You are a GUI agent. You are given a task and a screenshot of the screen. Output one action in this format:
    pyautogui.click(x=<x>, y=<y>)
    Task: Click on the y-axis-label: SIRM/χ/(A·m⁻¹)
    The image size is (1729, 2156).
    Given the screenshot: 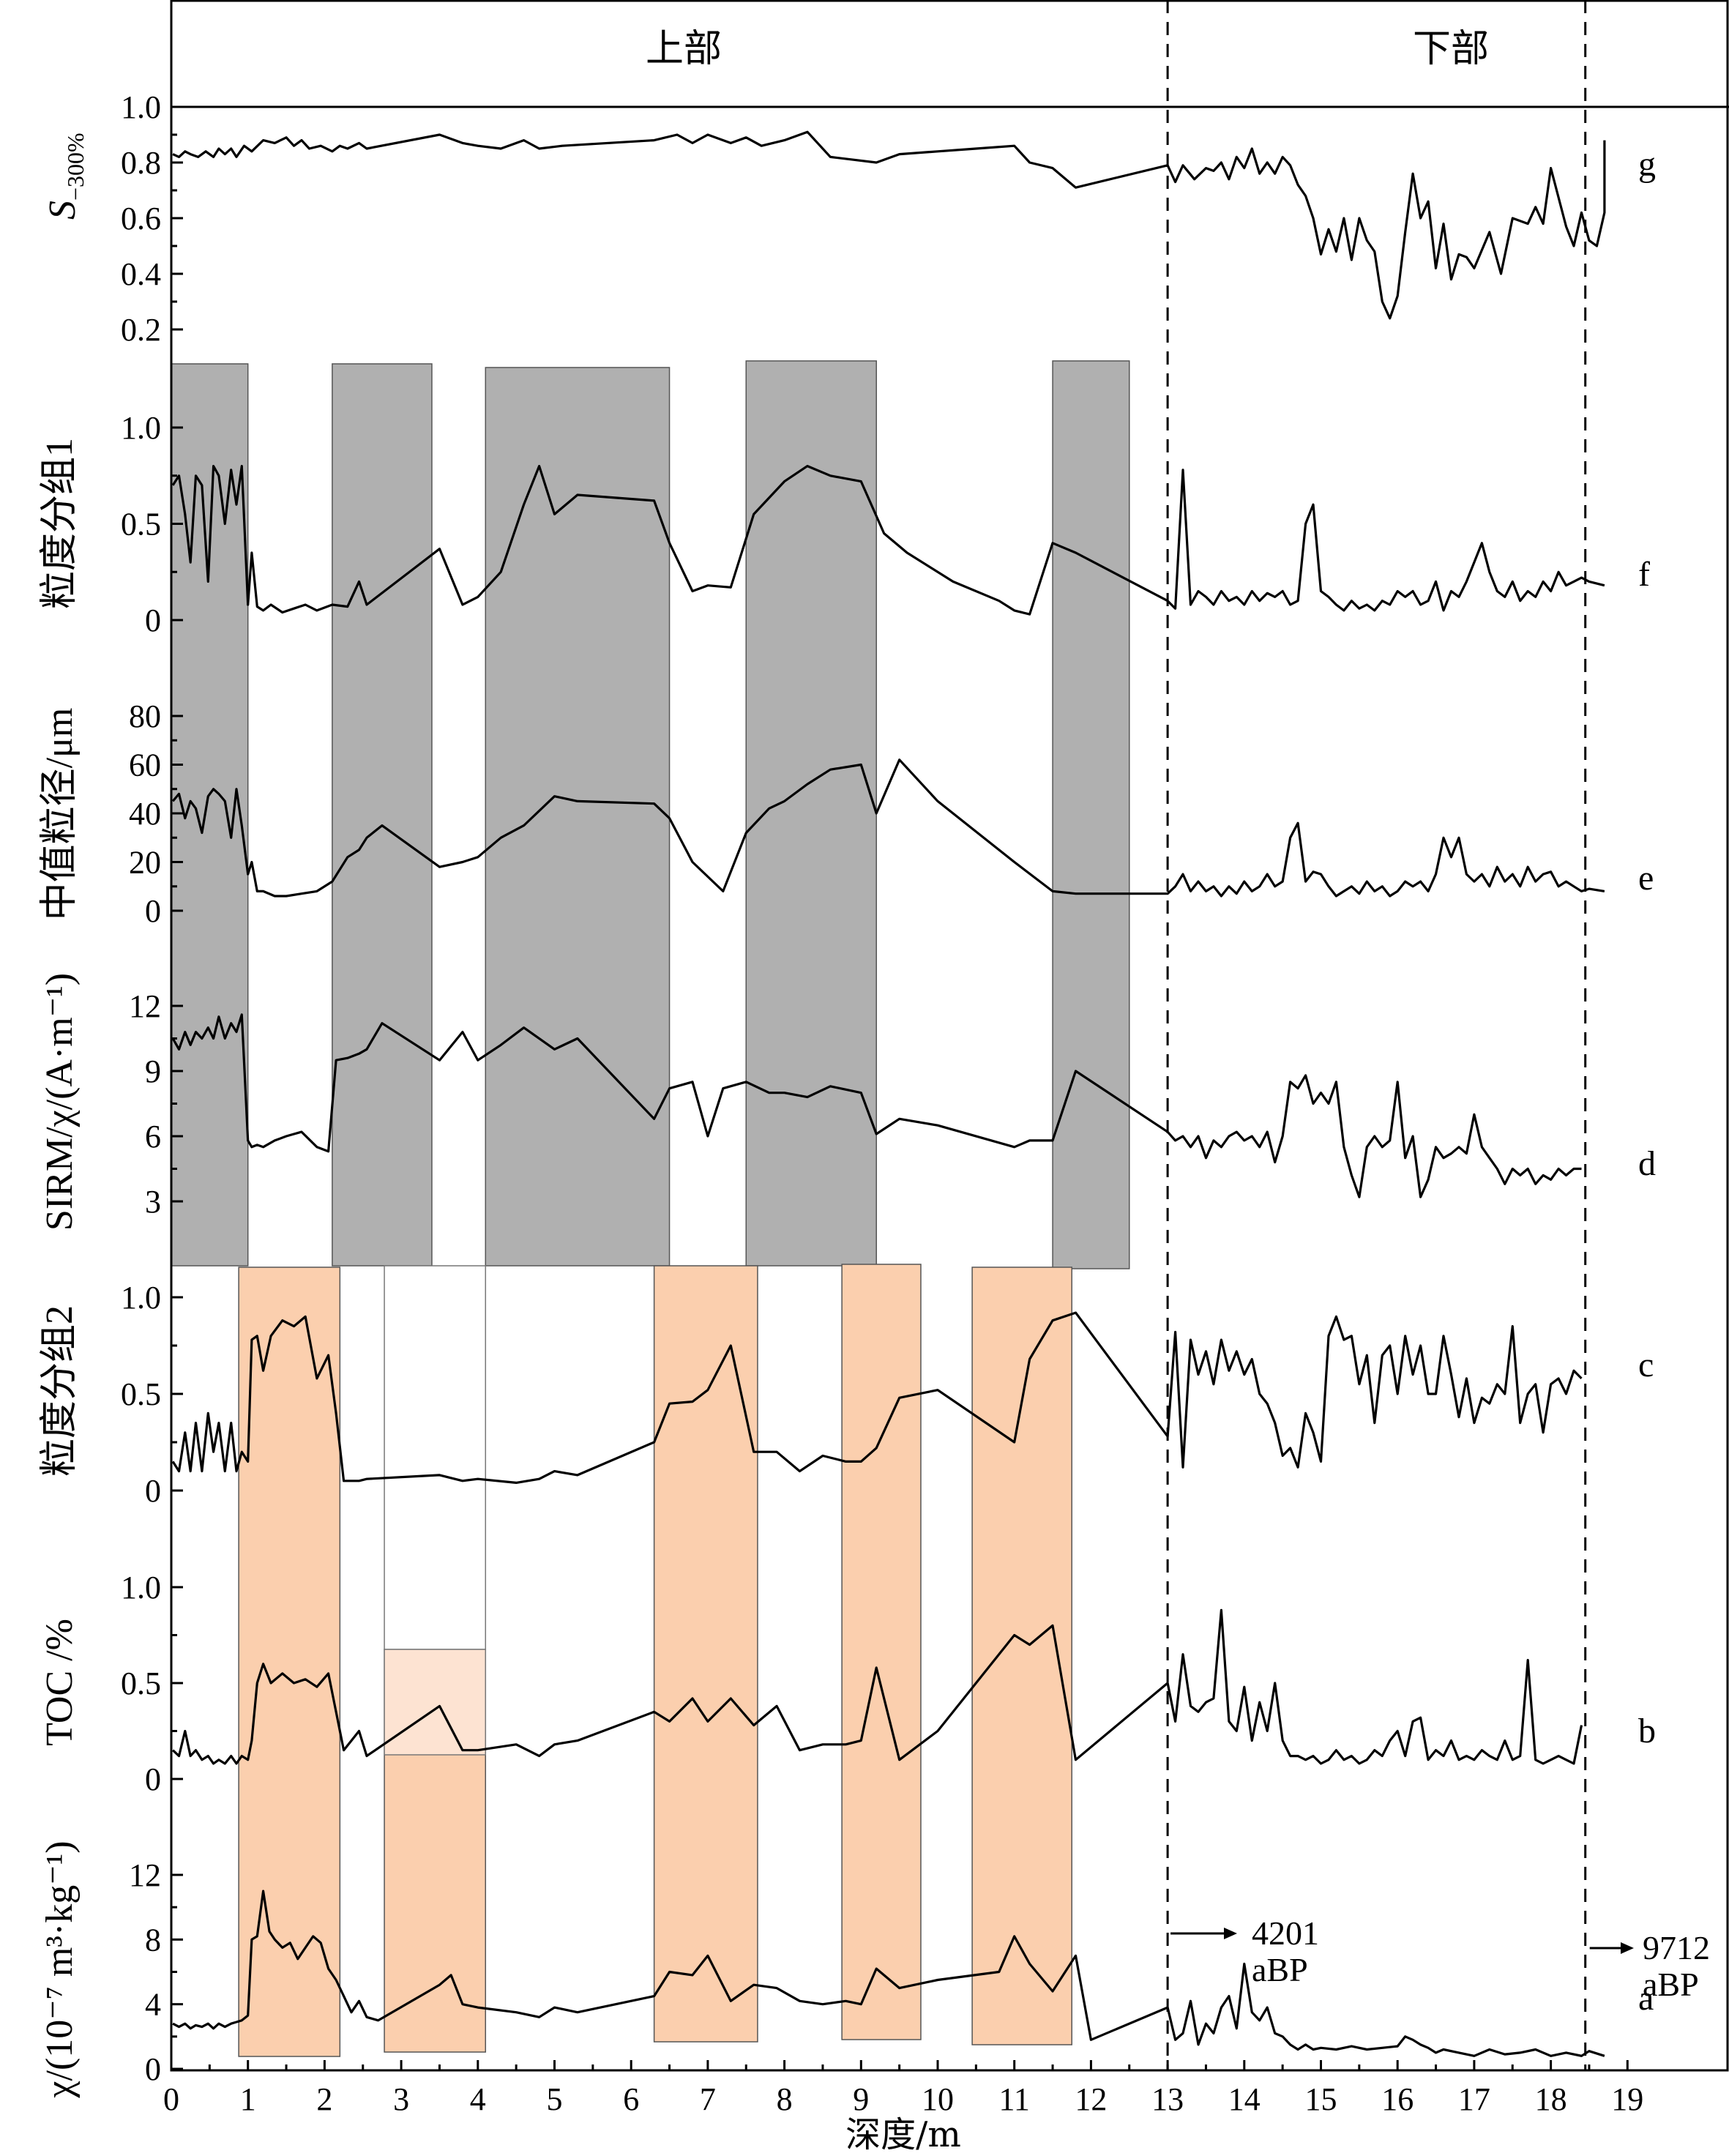 What is the action you would take?
    pyautogui.click(x=60, y=1102)
    